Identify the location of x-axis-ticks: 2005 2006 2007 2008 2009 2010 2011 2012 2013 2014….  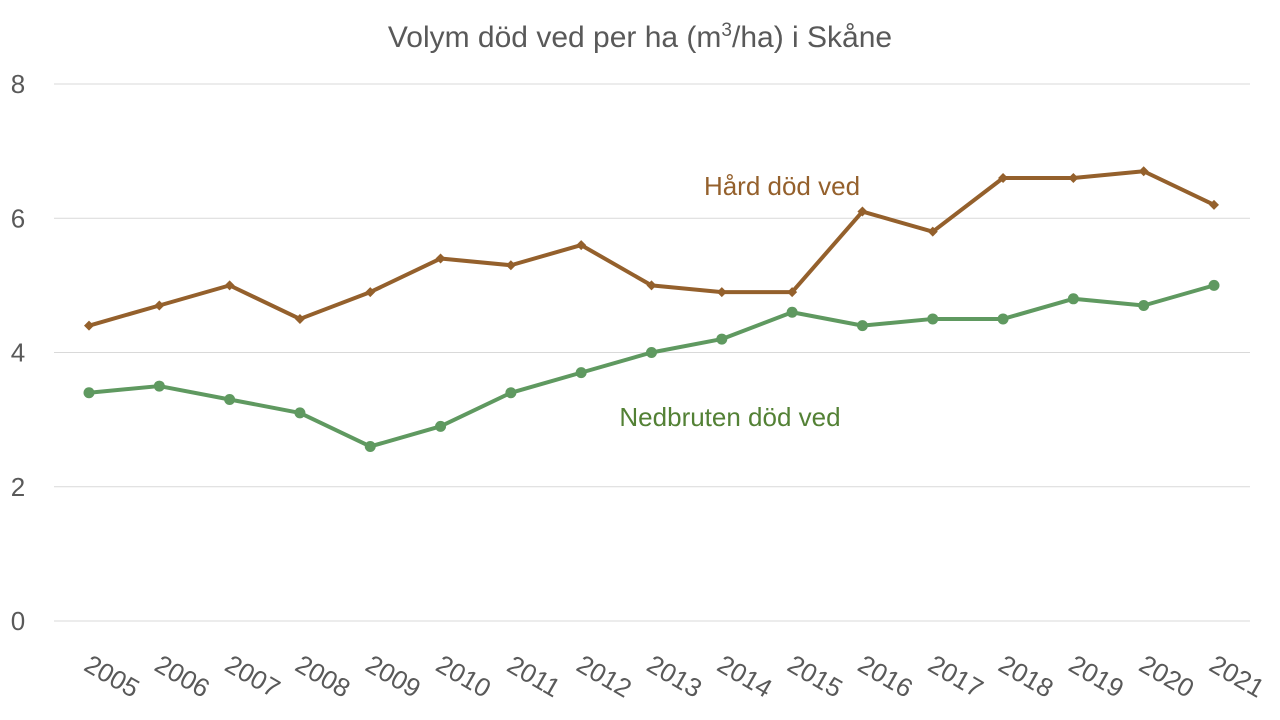
(675, 676).